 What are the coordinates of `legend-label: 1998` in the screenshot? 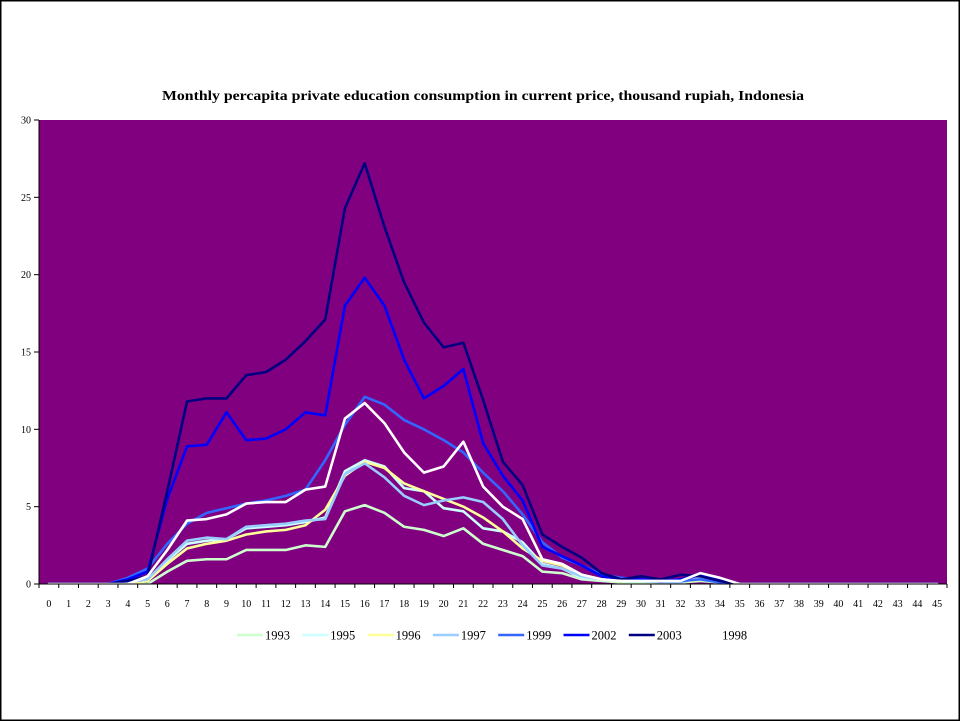 It's located at (734, 636).